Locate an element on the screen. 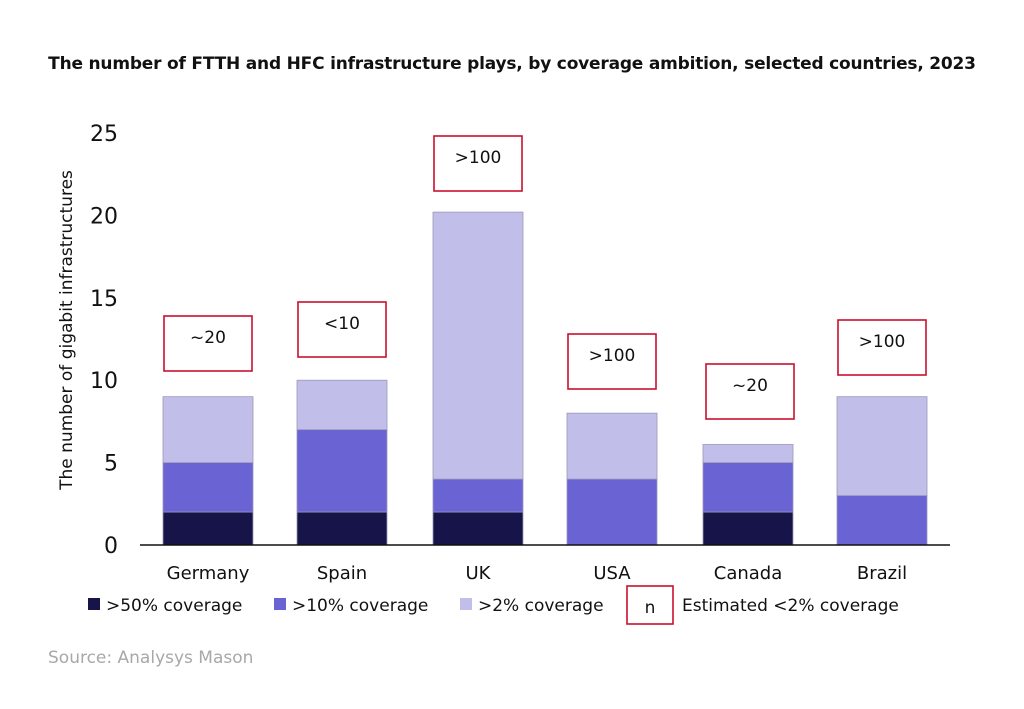 This screenshot has height=709, width=1024. y-axis-title: The number of gigabit infrastructures is located at coordinates (67, 330).